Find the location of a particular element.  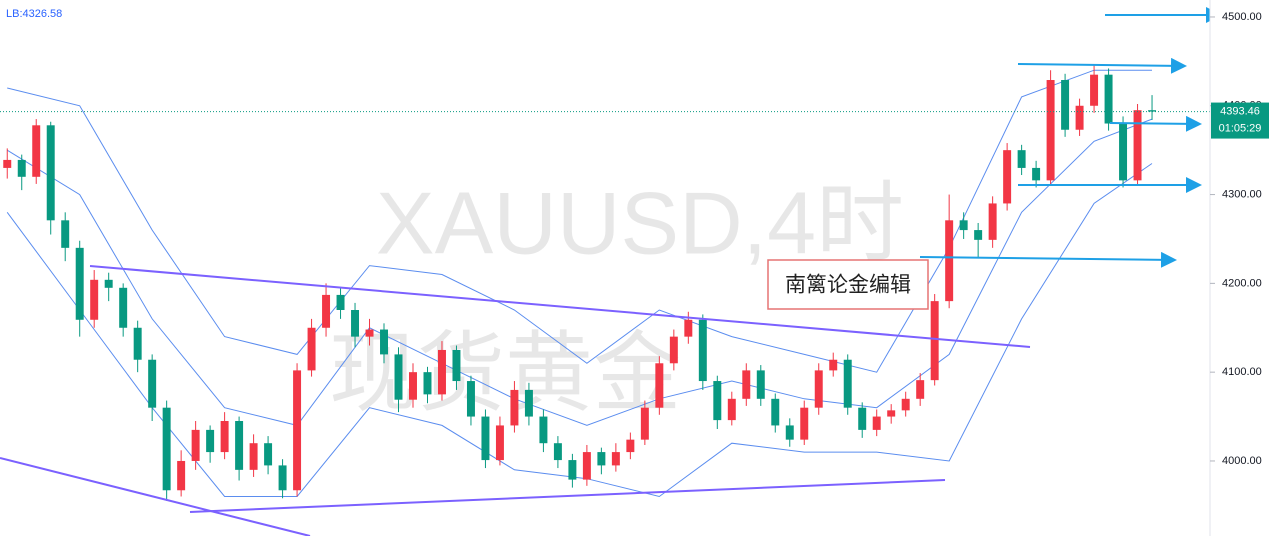

last-price-label: 4393.46 is located at coordinates (1240, 111).